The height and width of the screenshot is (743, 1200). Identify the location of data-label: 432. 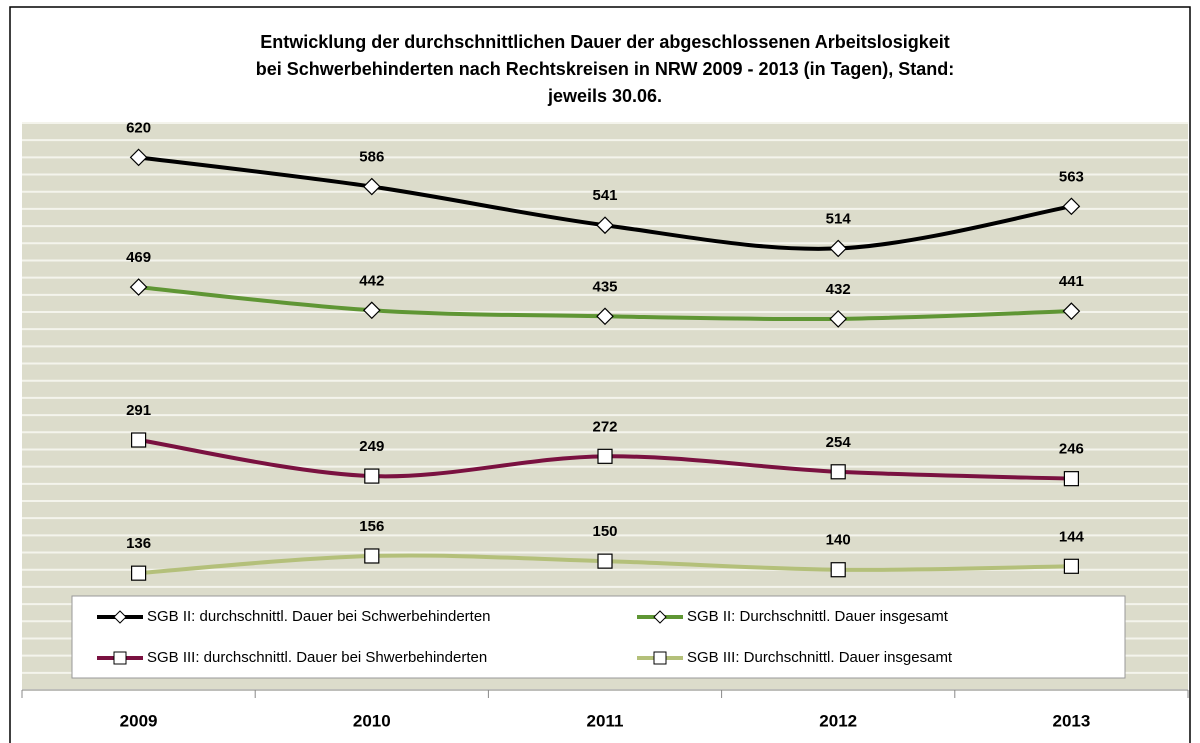
(838, 289).